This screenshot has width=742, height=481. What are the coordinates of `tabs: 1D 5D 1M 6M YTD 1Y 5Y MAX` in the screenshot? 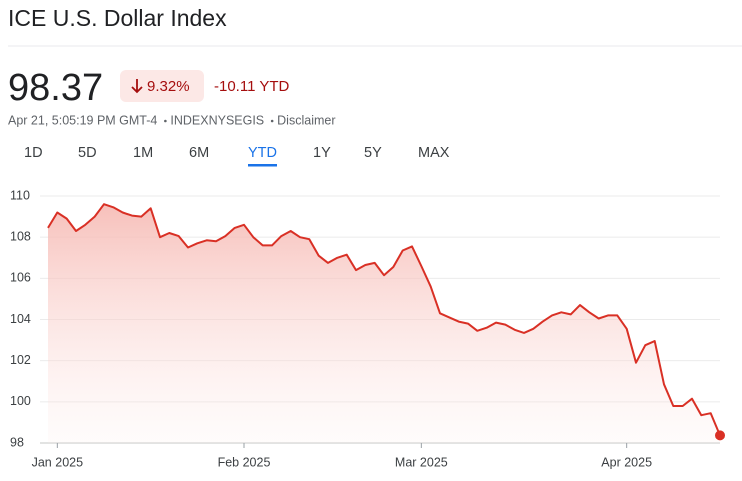 It's located at (237, 156).